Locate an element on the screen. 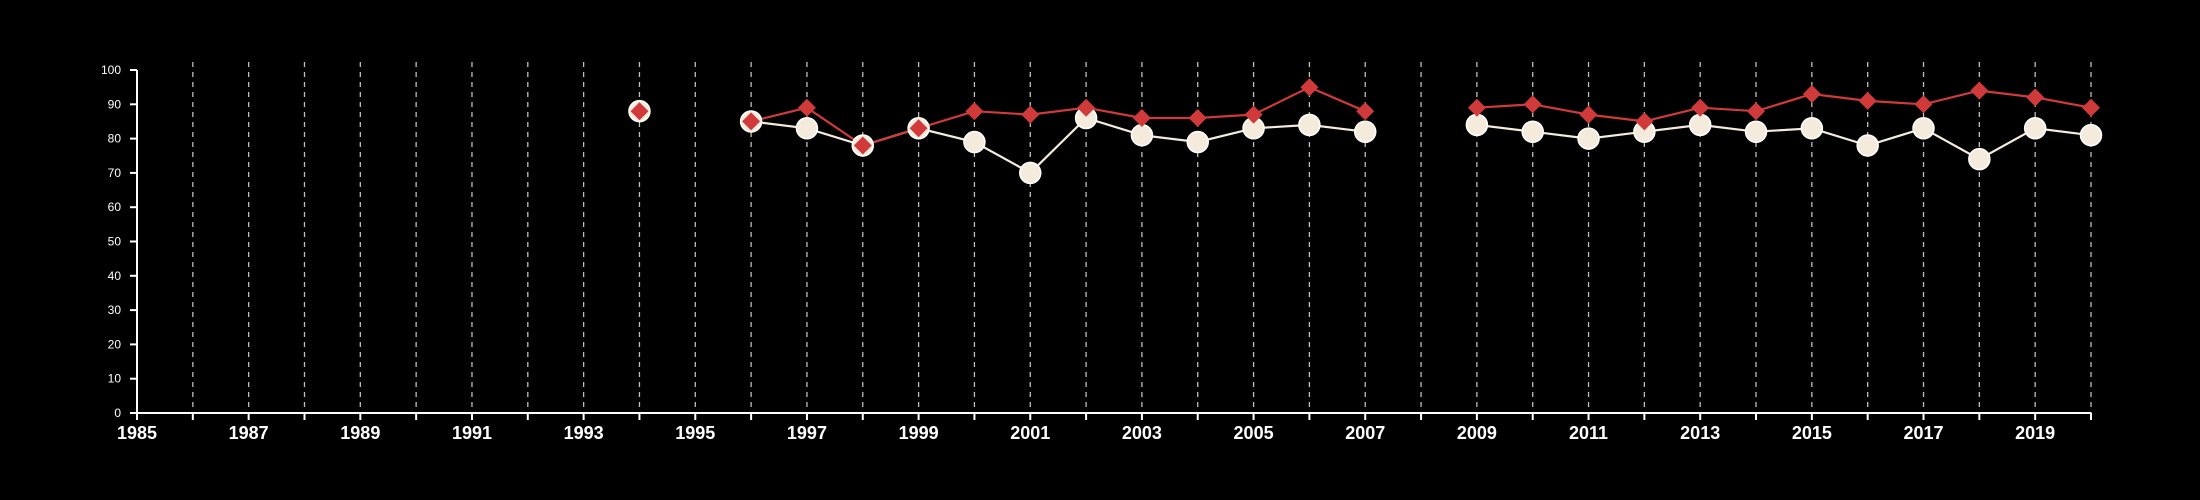 This screenshot has width=2200, height=500. x-tick-label: 1995 is located at coordinates (695, 433).